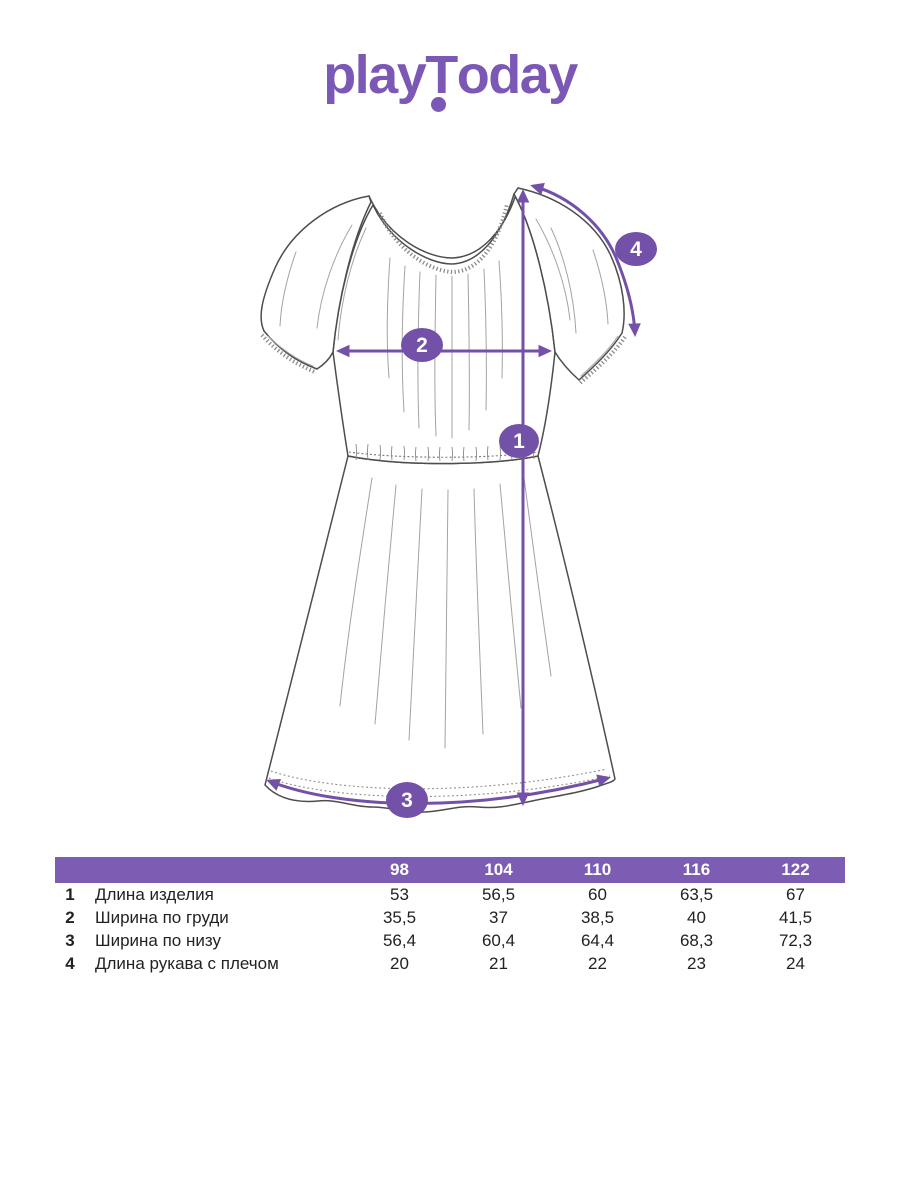 This screenshot has width=900, height=1200. Describe the element at coordinates (795, 869) in the screenshot. I see `size-column-header: 122` at that location.